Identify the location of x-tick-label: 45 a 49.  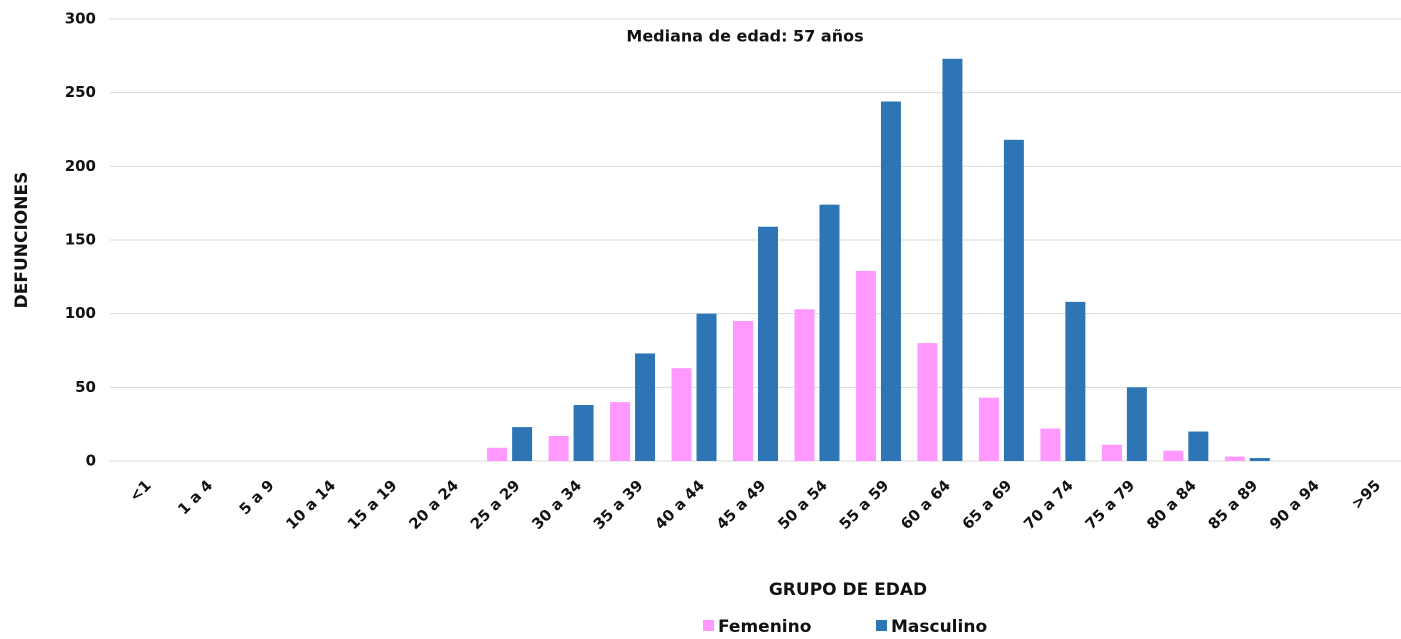
(741, 504).